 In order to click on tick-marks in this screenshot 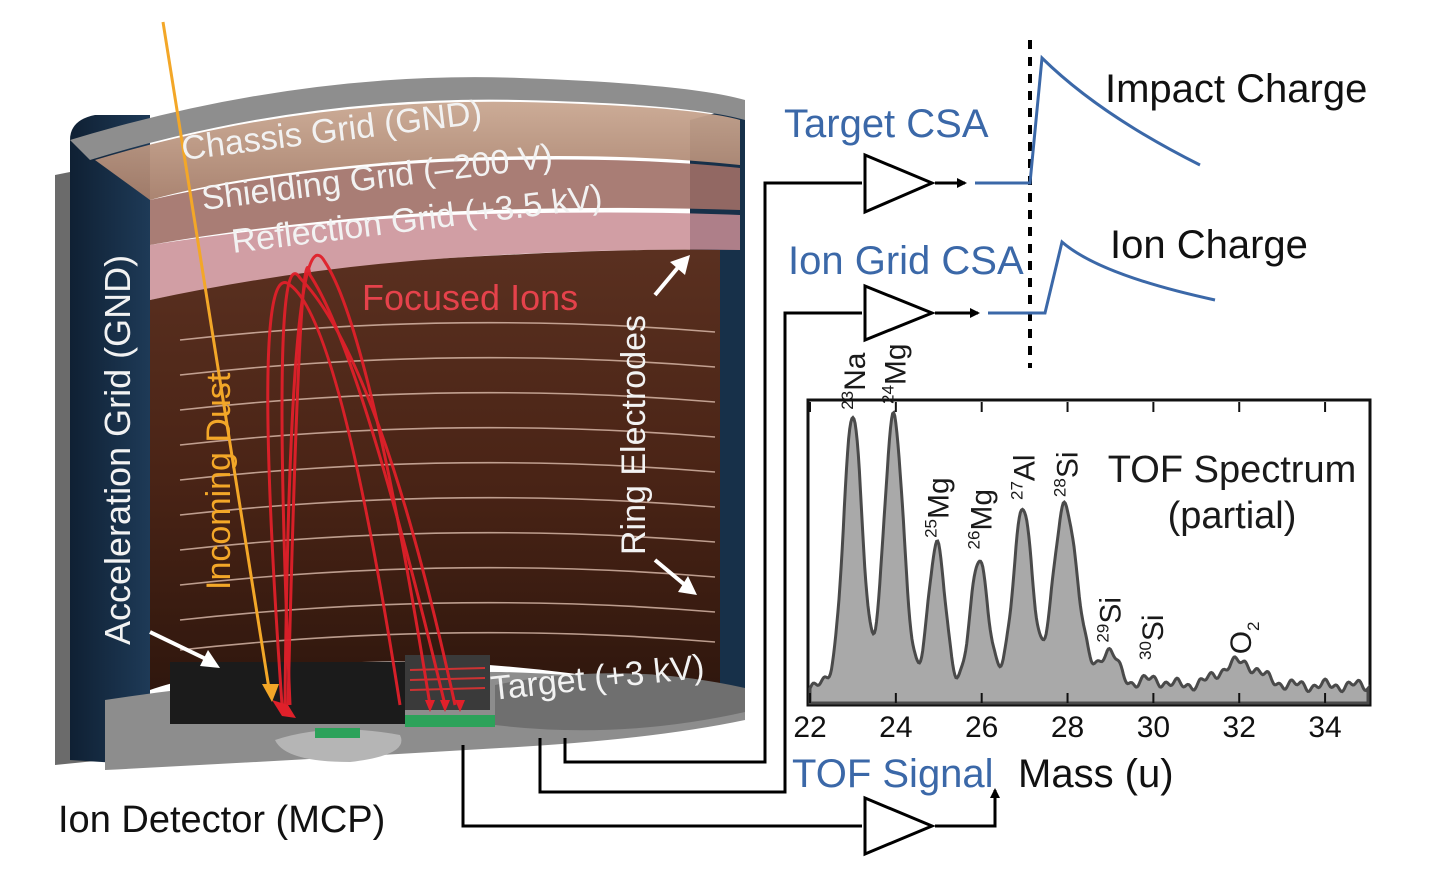, I will do `click(1068, 552)`.